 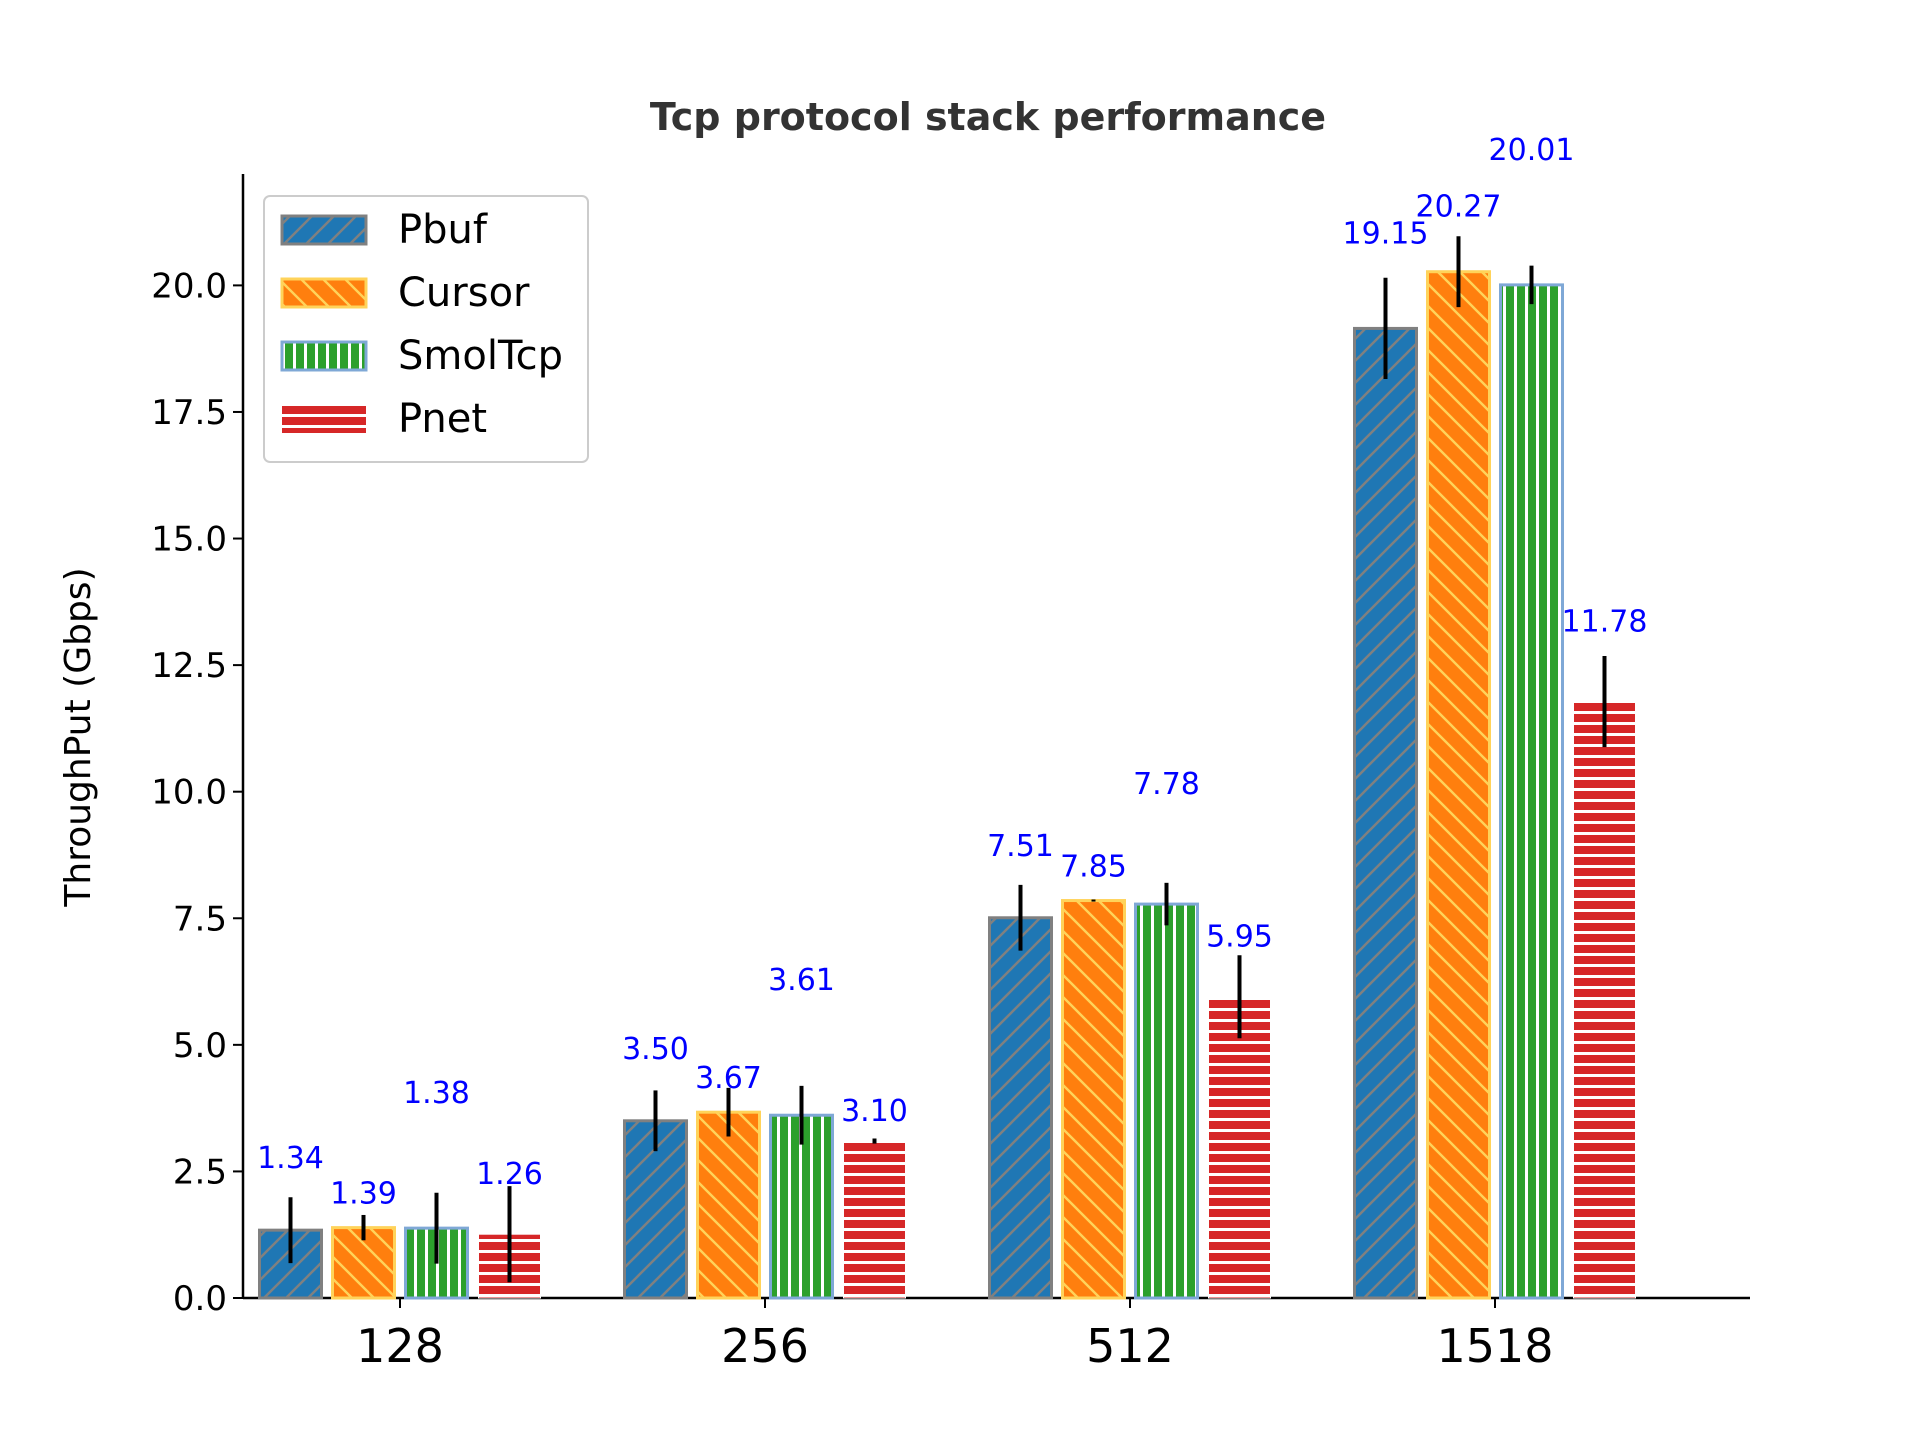 What do you see at coordinates (189, 793) in the screenshot?
I see `y-tick-label: 10.0` at bounding box center [189, 793].